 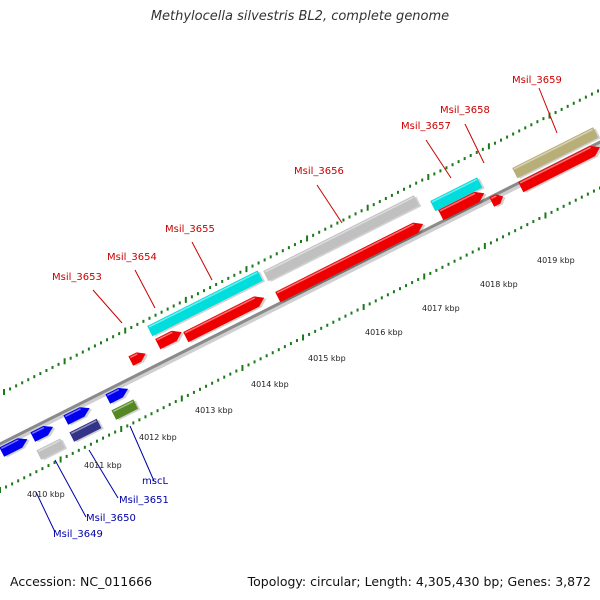 I want to click on gene-feature-f16, so click(x=498, y=199).